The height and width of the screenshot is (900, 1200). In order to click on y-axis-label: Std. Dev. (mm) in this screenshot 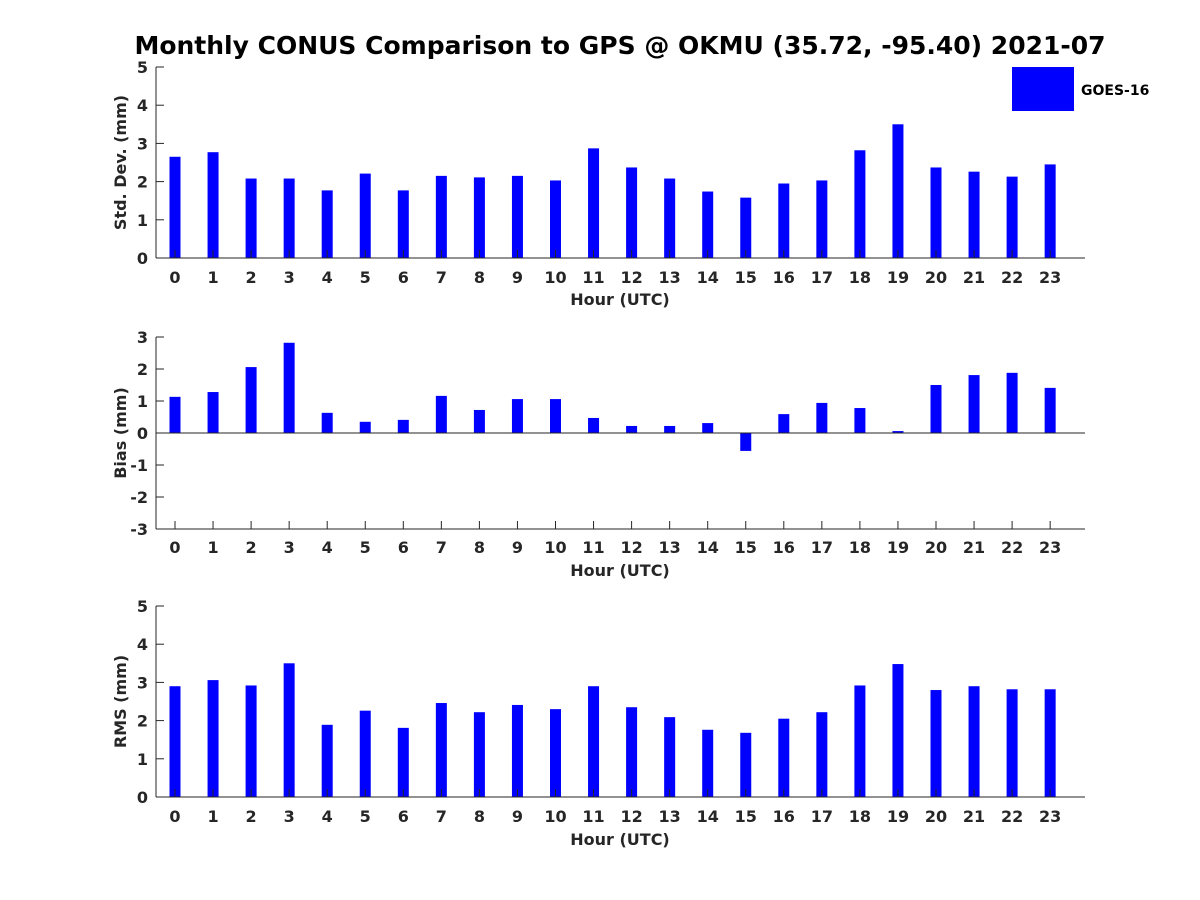, I will do `click(120, 162)`.